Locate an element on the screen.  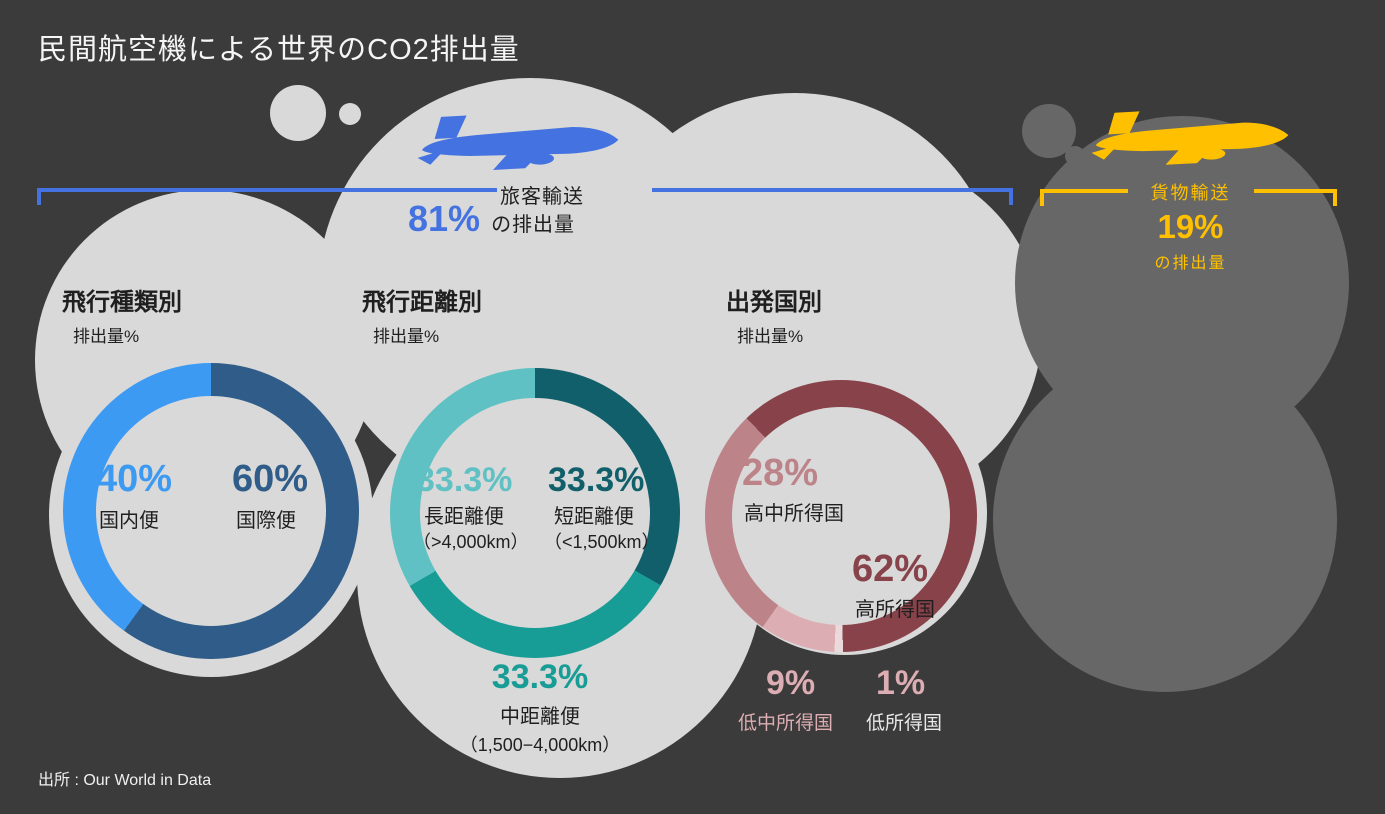
passenger-percent: 81% is located at coordinates (444, 218).